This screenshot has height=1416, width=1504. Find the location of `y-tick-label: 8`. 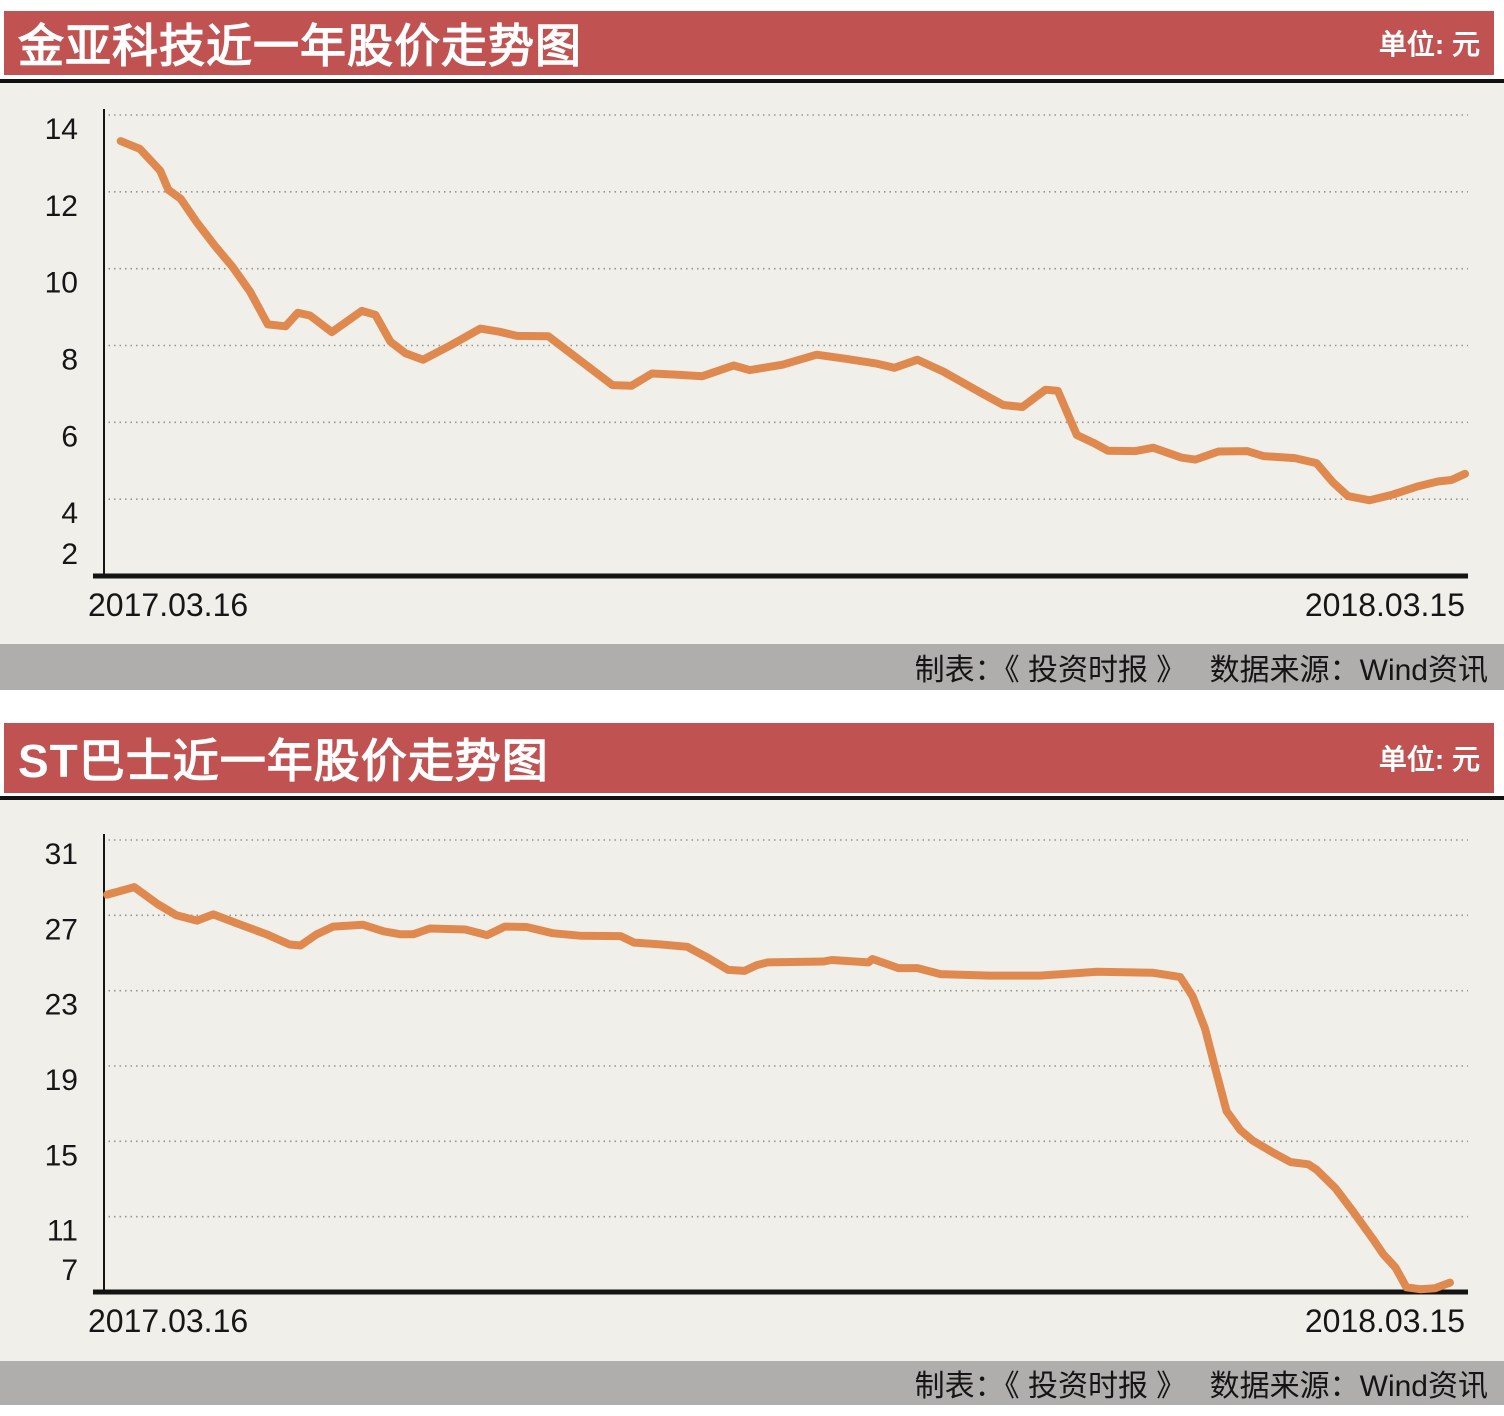

y-tick-label: 8 is located at coordinates (69, 360).